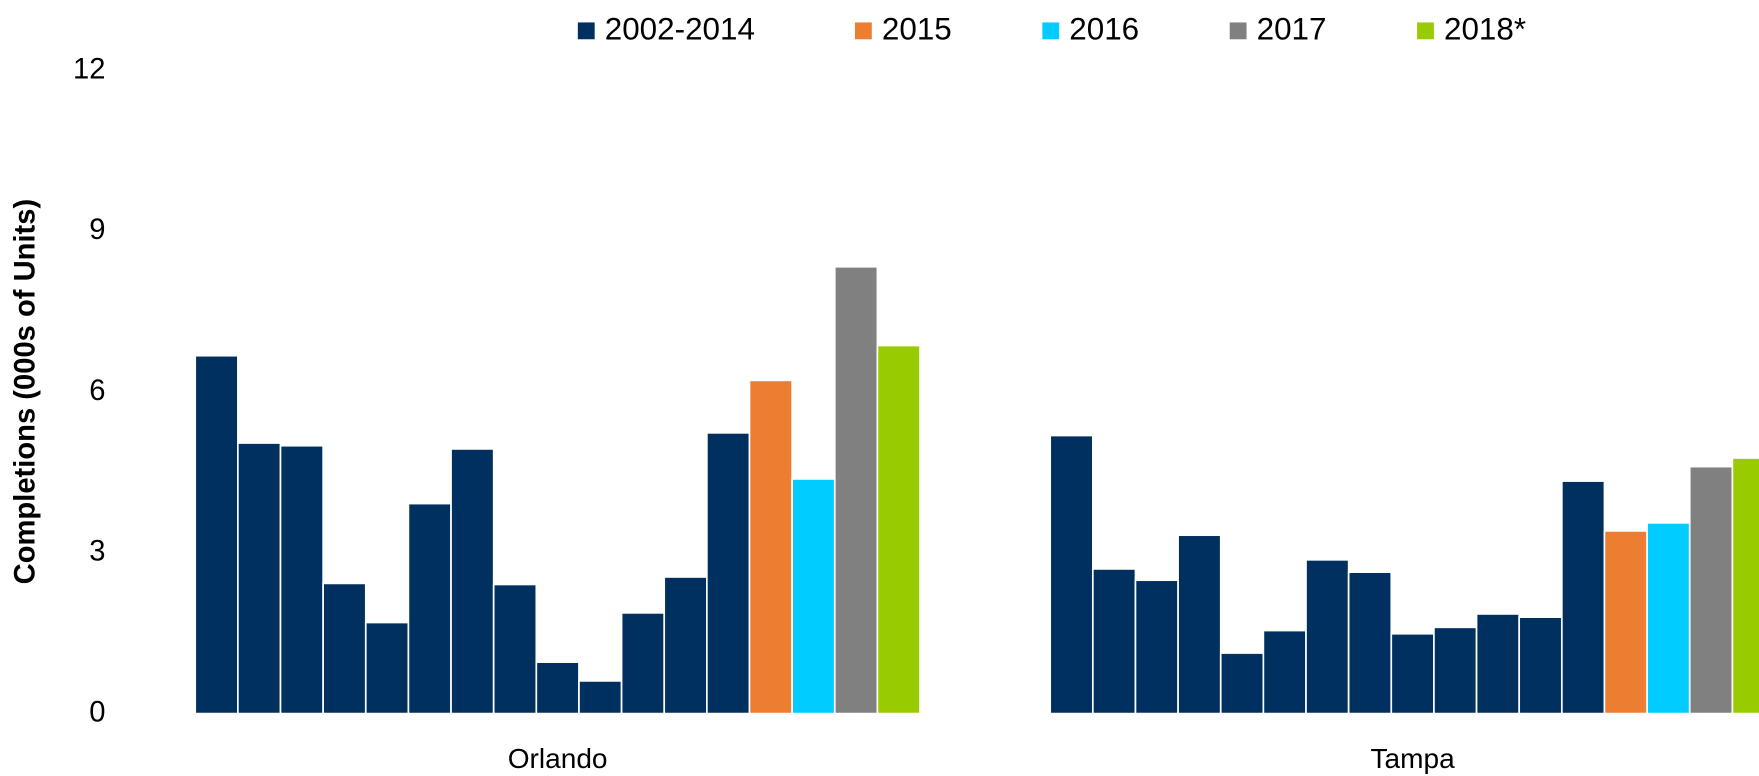  What do you see at coordinates (97, 712) in the screenshot?
I see `y-tick-label: 0` at bounding box center [97, 712].